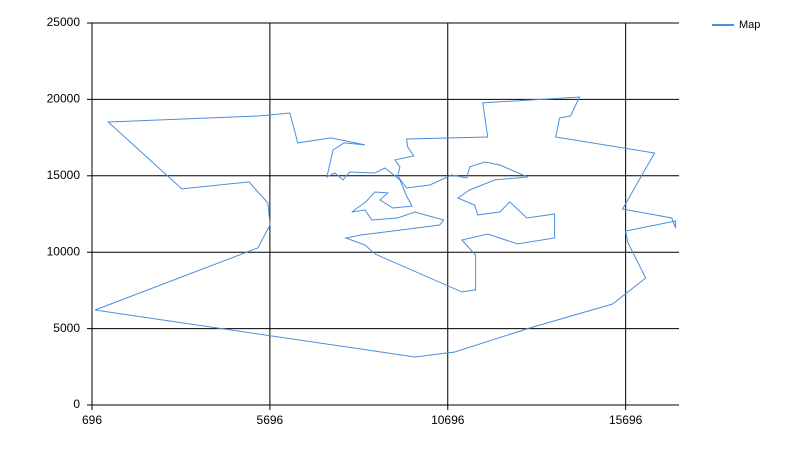  I want to click on y-tick-label: 25000, so click(64, 22).